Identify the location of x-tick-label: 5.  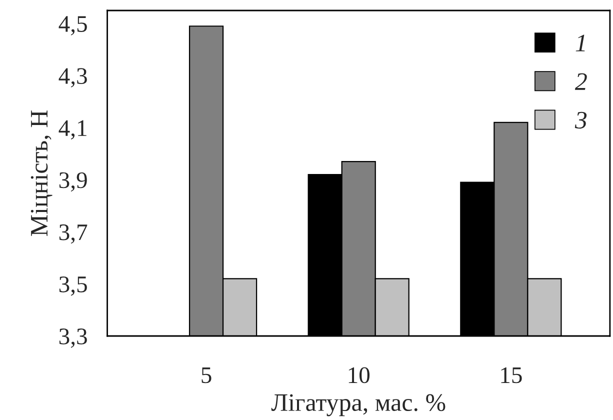
(207, 375).